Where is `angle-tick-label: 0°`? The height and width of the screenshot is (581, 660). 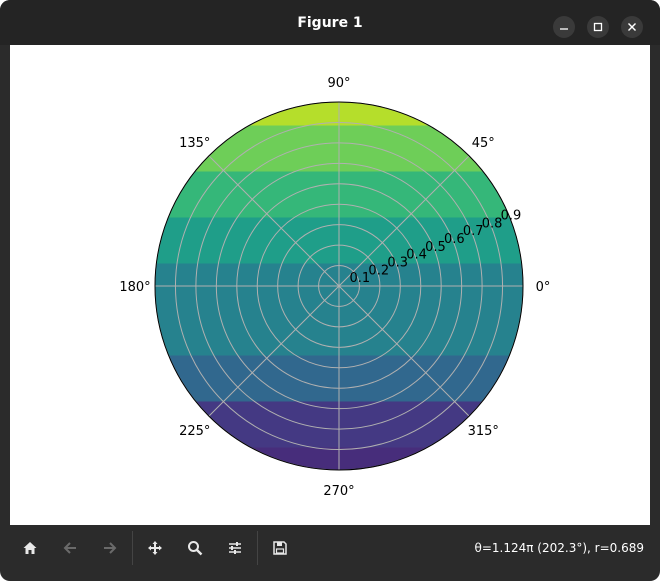 angle-tick-label: 0° is located at coordinates (543, 287).